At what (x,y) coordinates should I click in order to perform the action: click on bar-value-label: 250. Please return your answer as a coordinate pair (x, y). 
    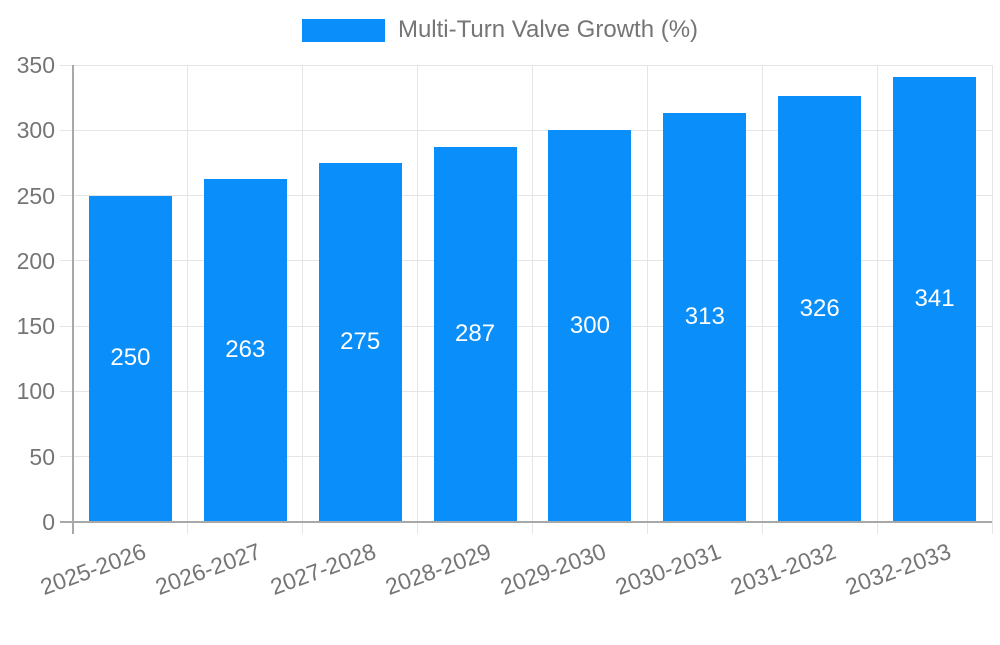
    Looking at the image, I should click on (130, 358).